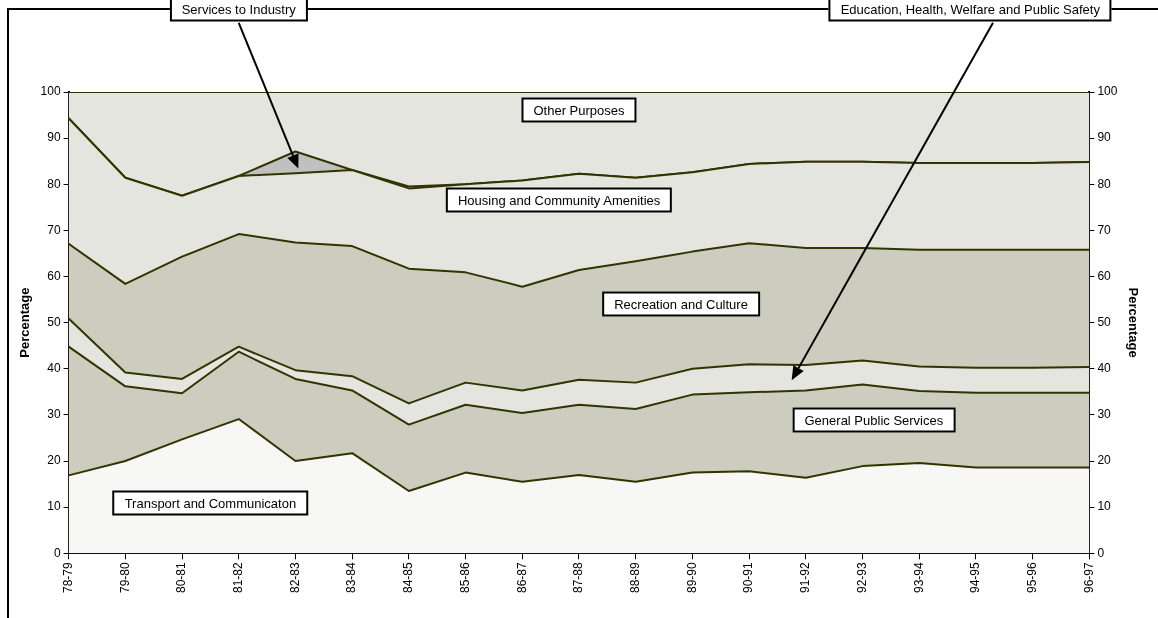 The height and width of the screenshot is (618, 1158). I want to click on y2-tick-label: 50, so click(1104, 321).